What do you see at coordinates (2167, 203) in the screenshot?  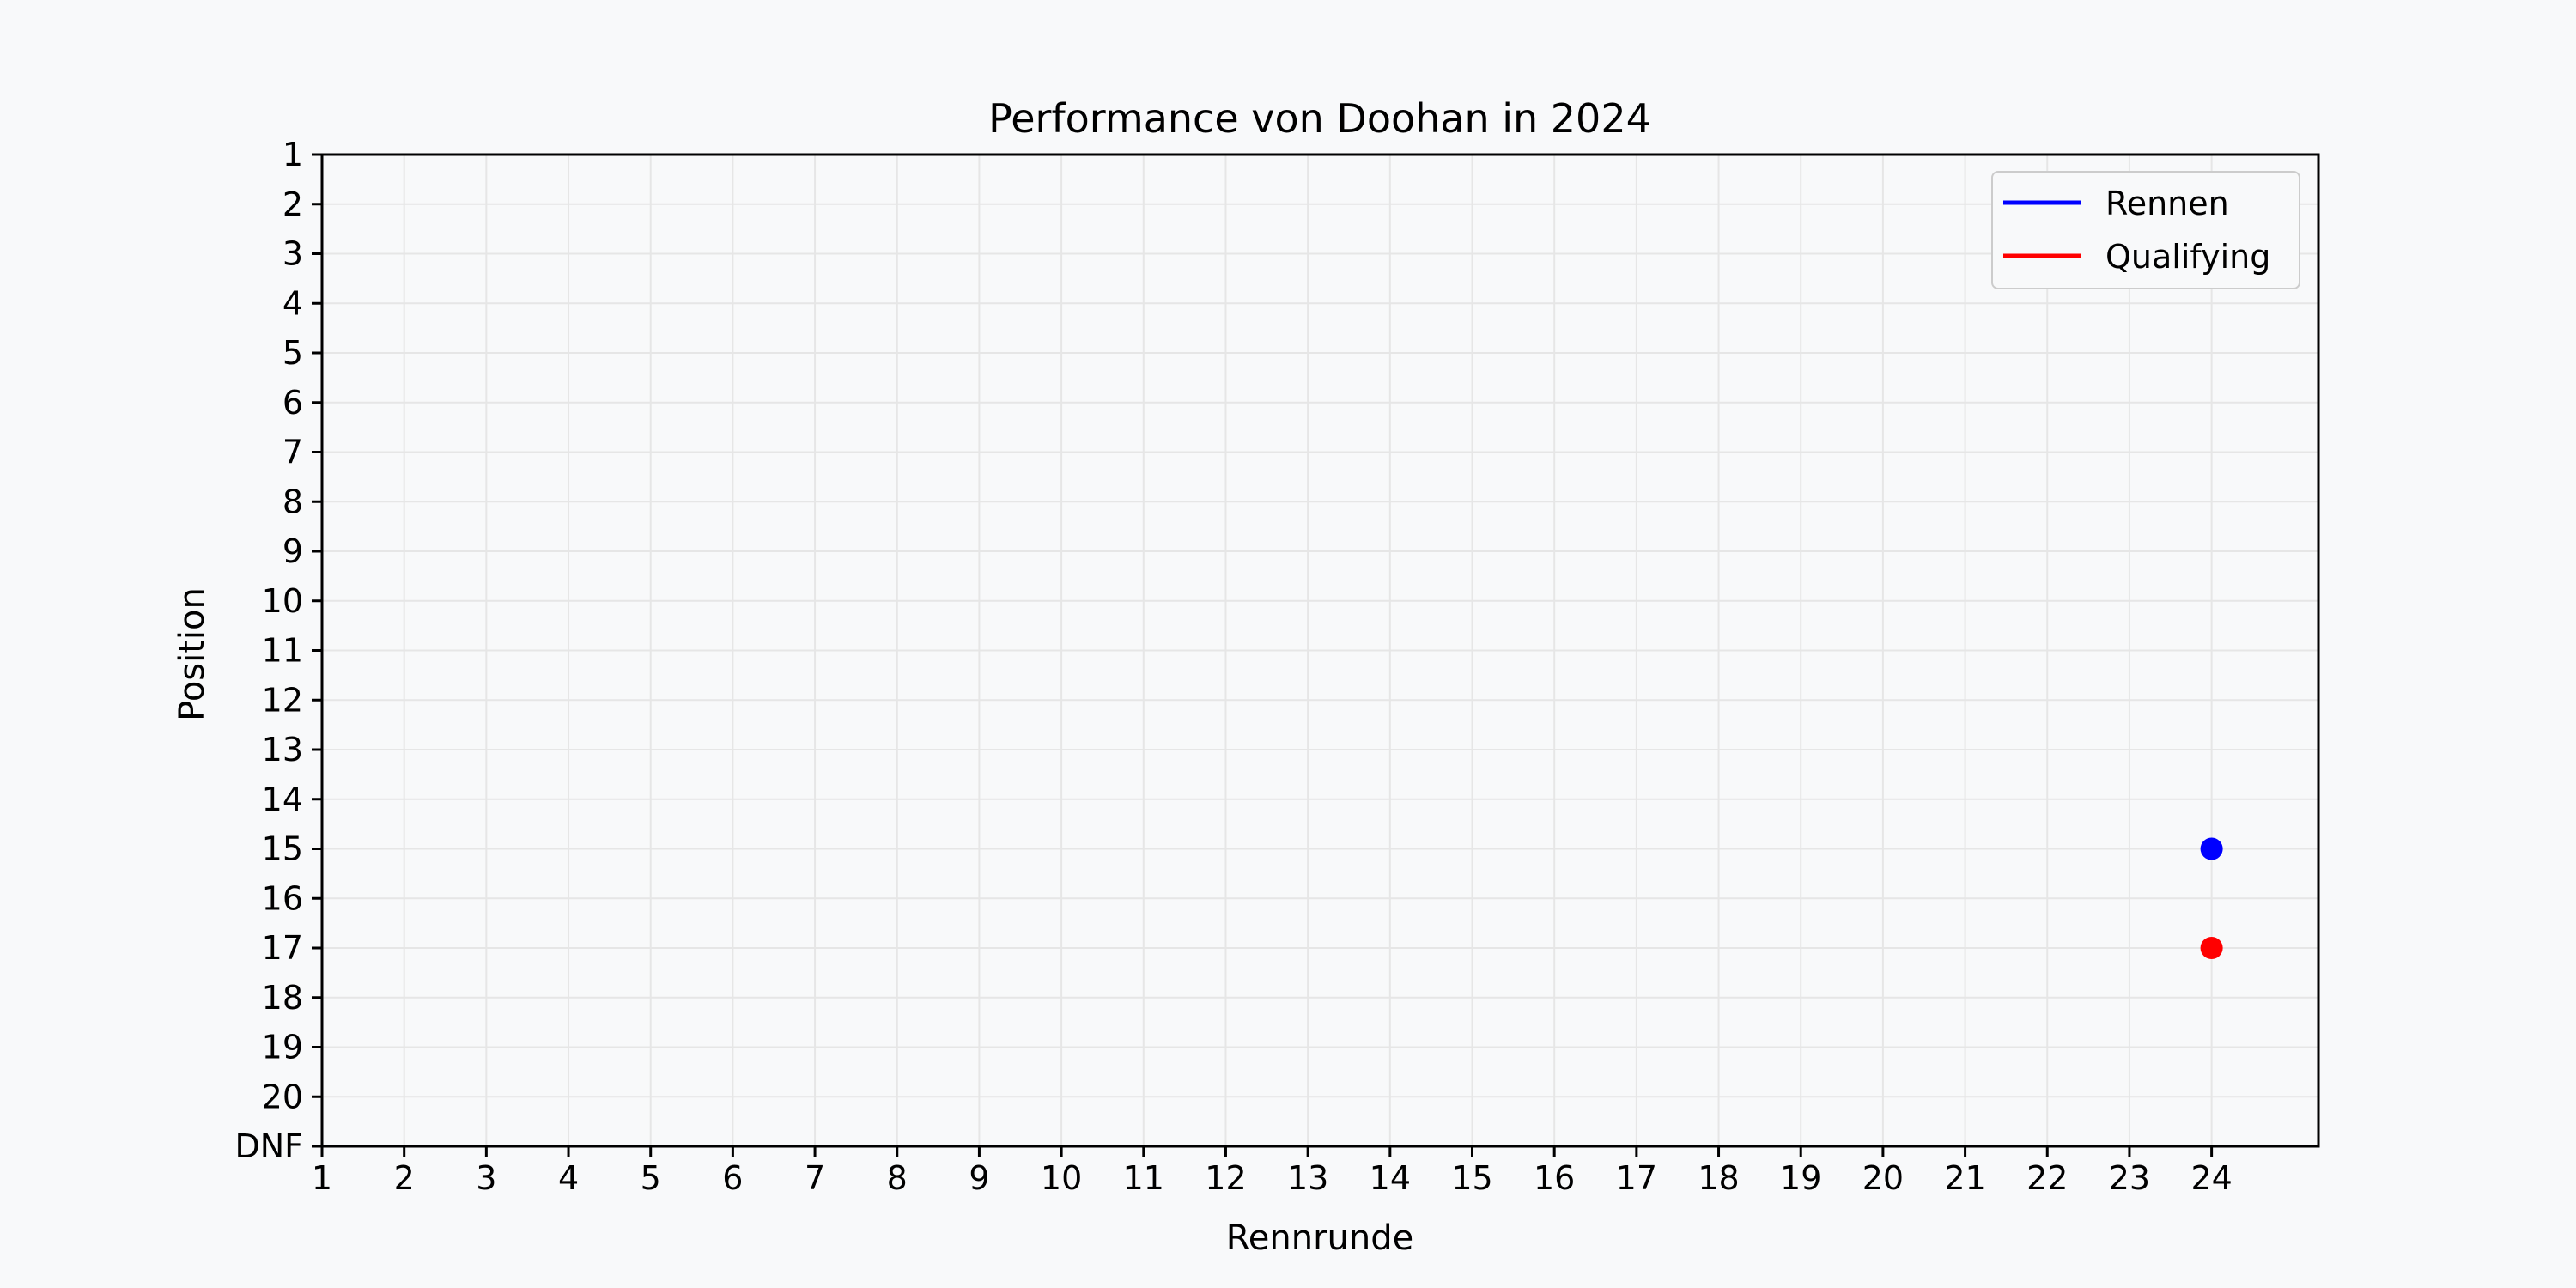 I see `legend-label-rennen: Rennen` at bounding box center [2167, 203].